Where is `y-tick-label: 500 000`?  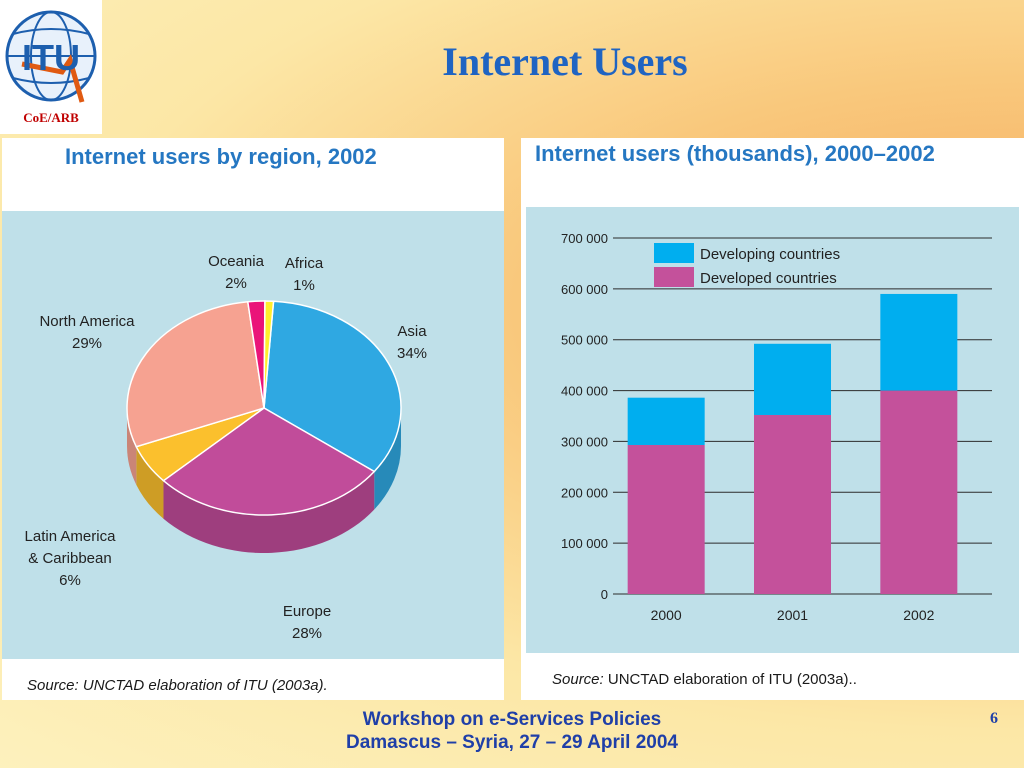
y-tick-label: 500 000 is located at coordinates (584, 340).